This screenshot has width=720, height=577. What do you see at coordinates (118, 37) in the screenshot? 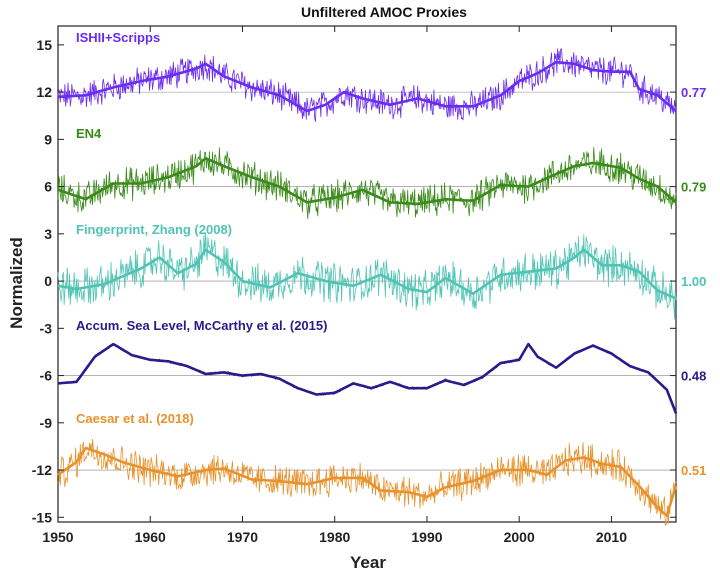
I see `series-label: ISHII+Scripps` at bounding box center [118, 37].